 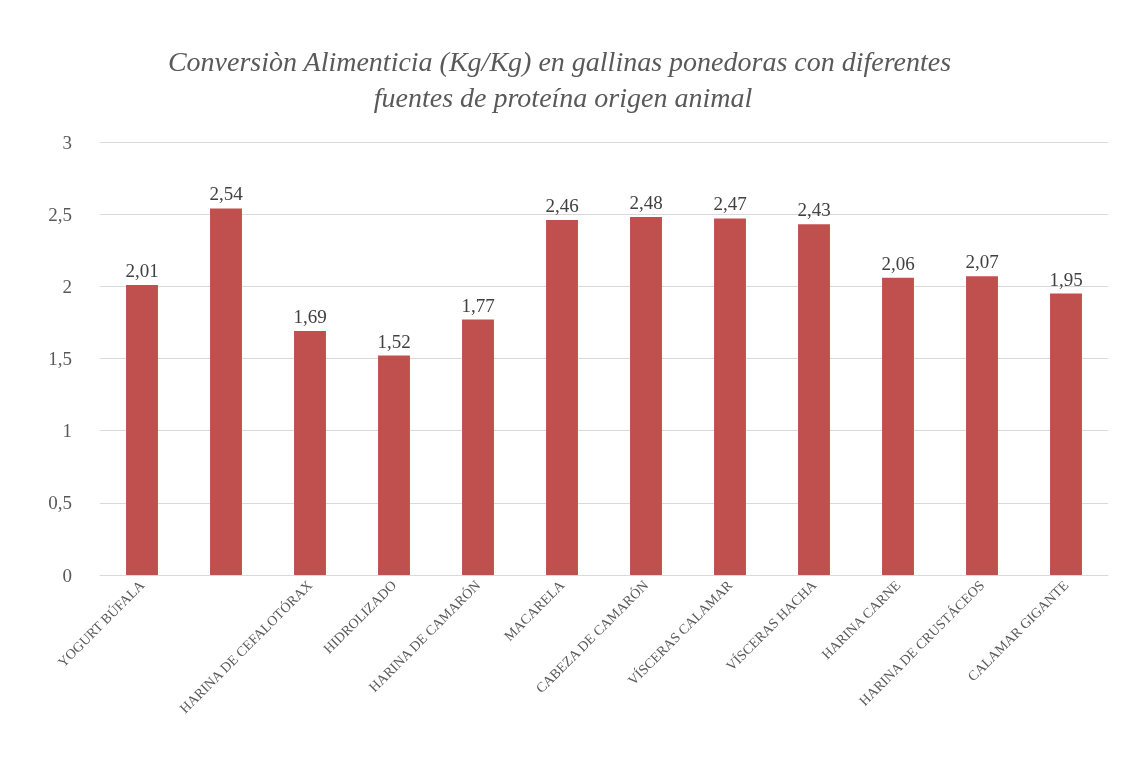 I want to click on data-label: 2,43, so click(x=814, y=210).